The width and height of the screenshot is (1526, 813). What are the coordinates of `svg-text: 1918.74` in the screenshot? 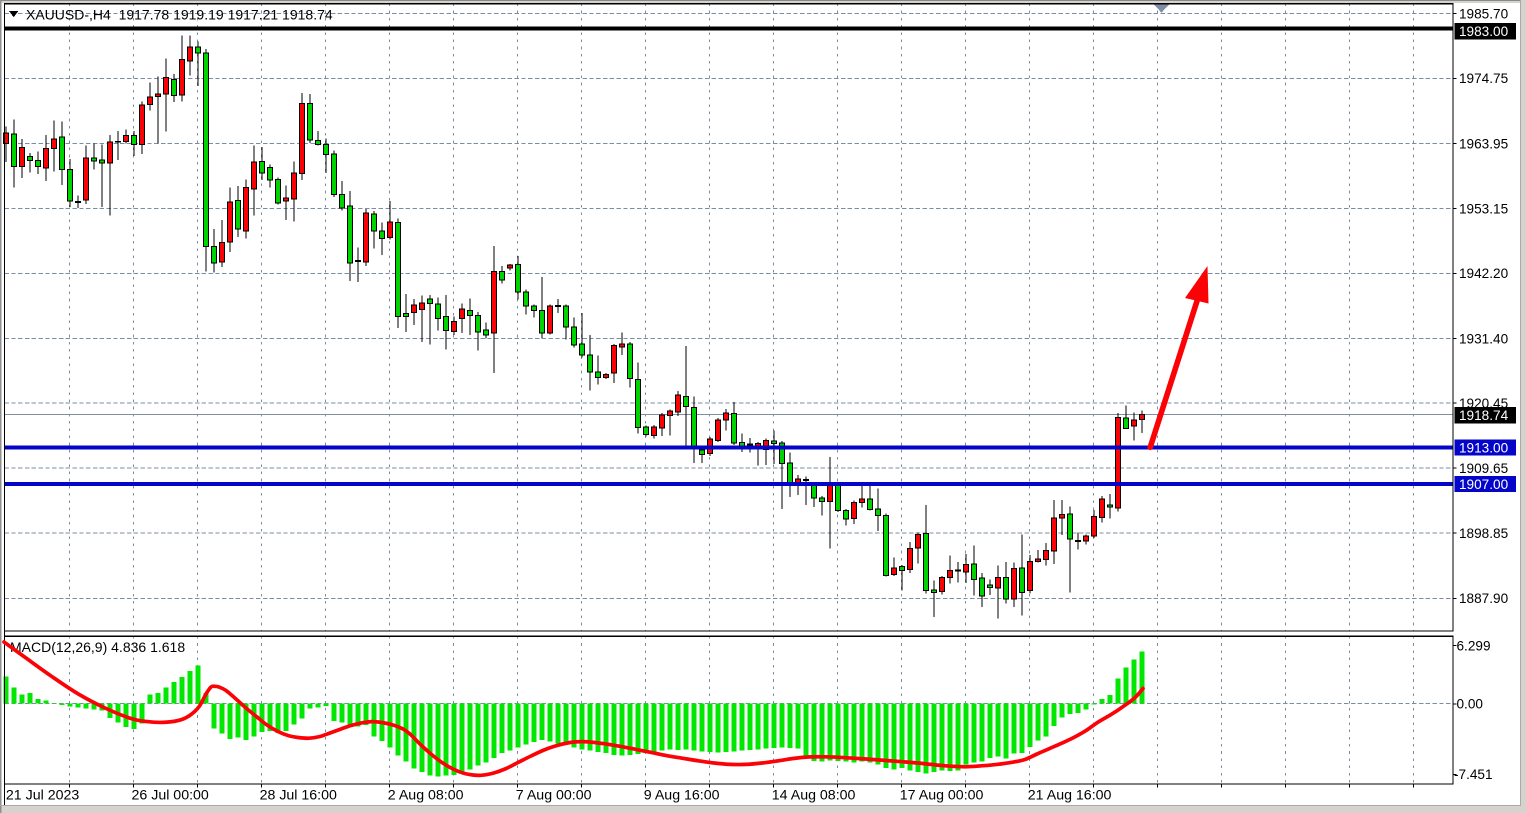 It's located at (1484, 415).